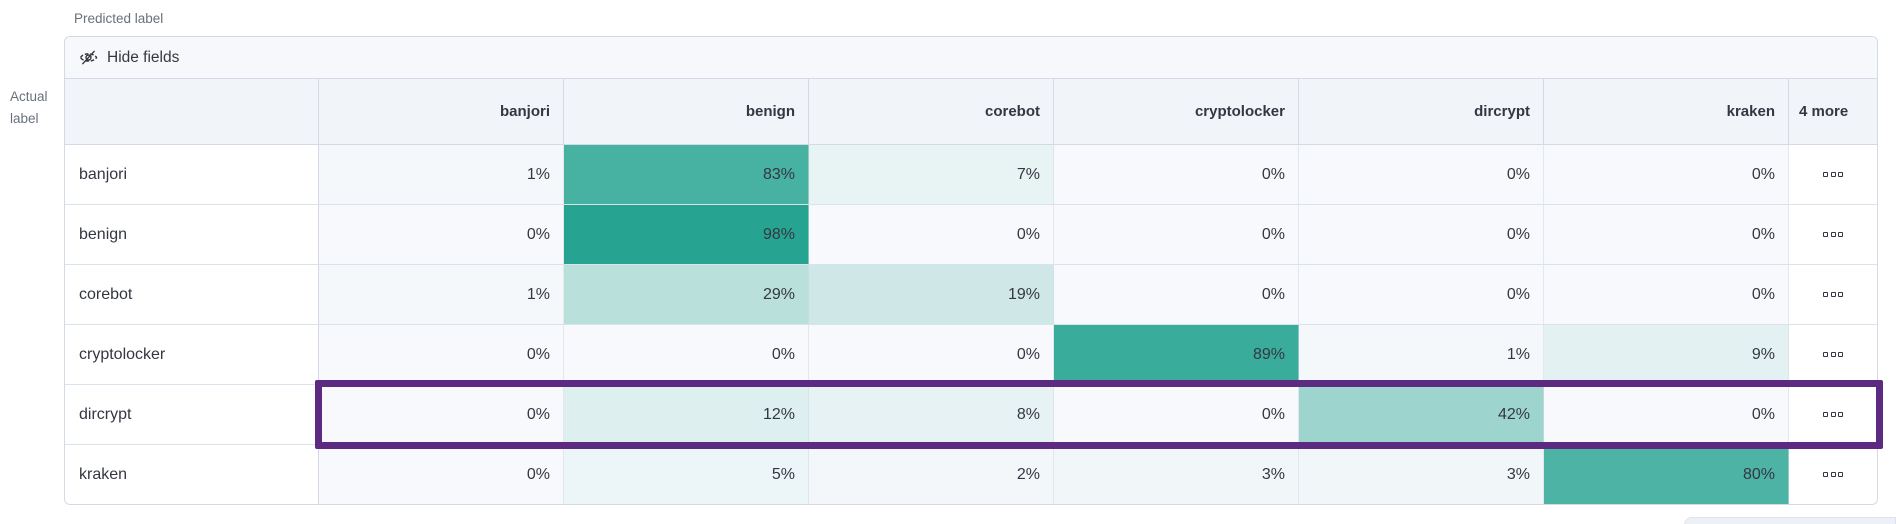 The image size is (1896, 524). Describe the element at coordinates (931, 234) in the screenshot. I see `cell-benign-corebot: 0%` at that location.